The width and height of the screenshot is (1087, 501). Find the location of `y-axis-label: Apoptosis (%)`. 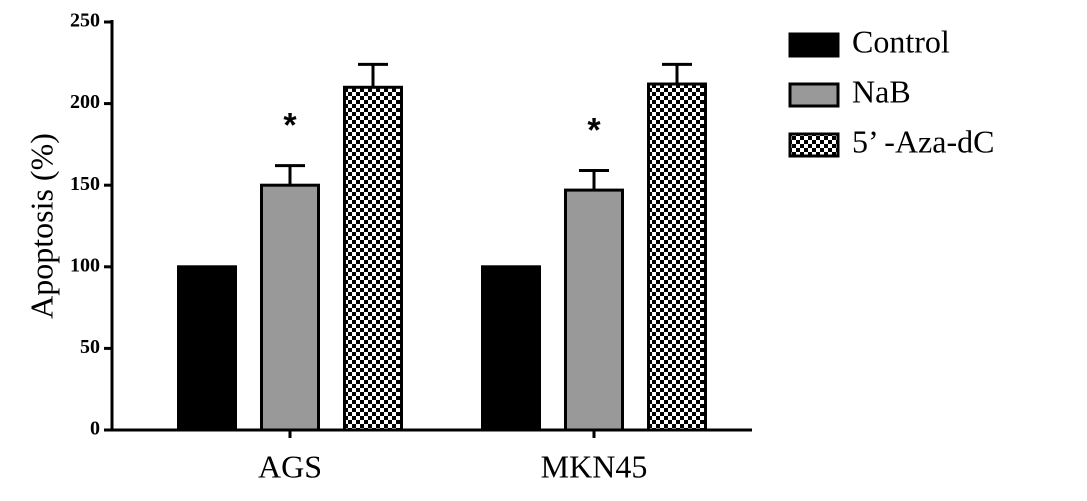

y-axis-label: Apoptosis (%) is located at coordinates (41, 226).